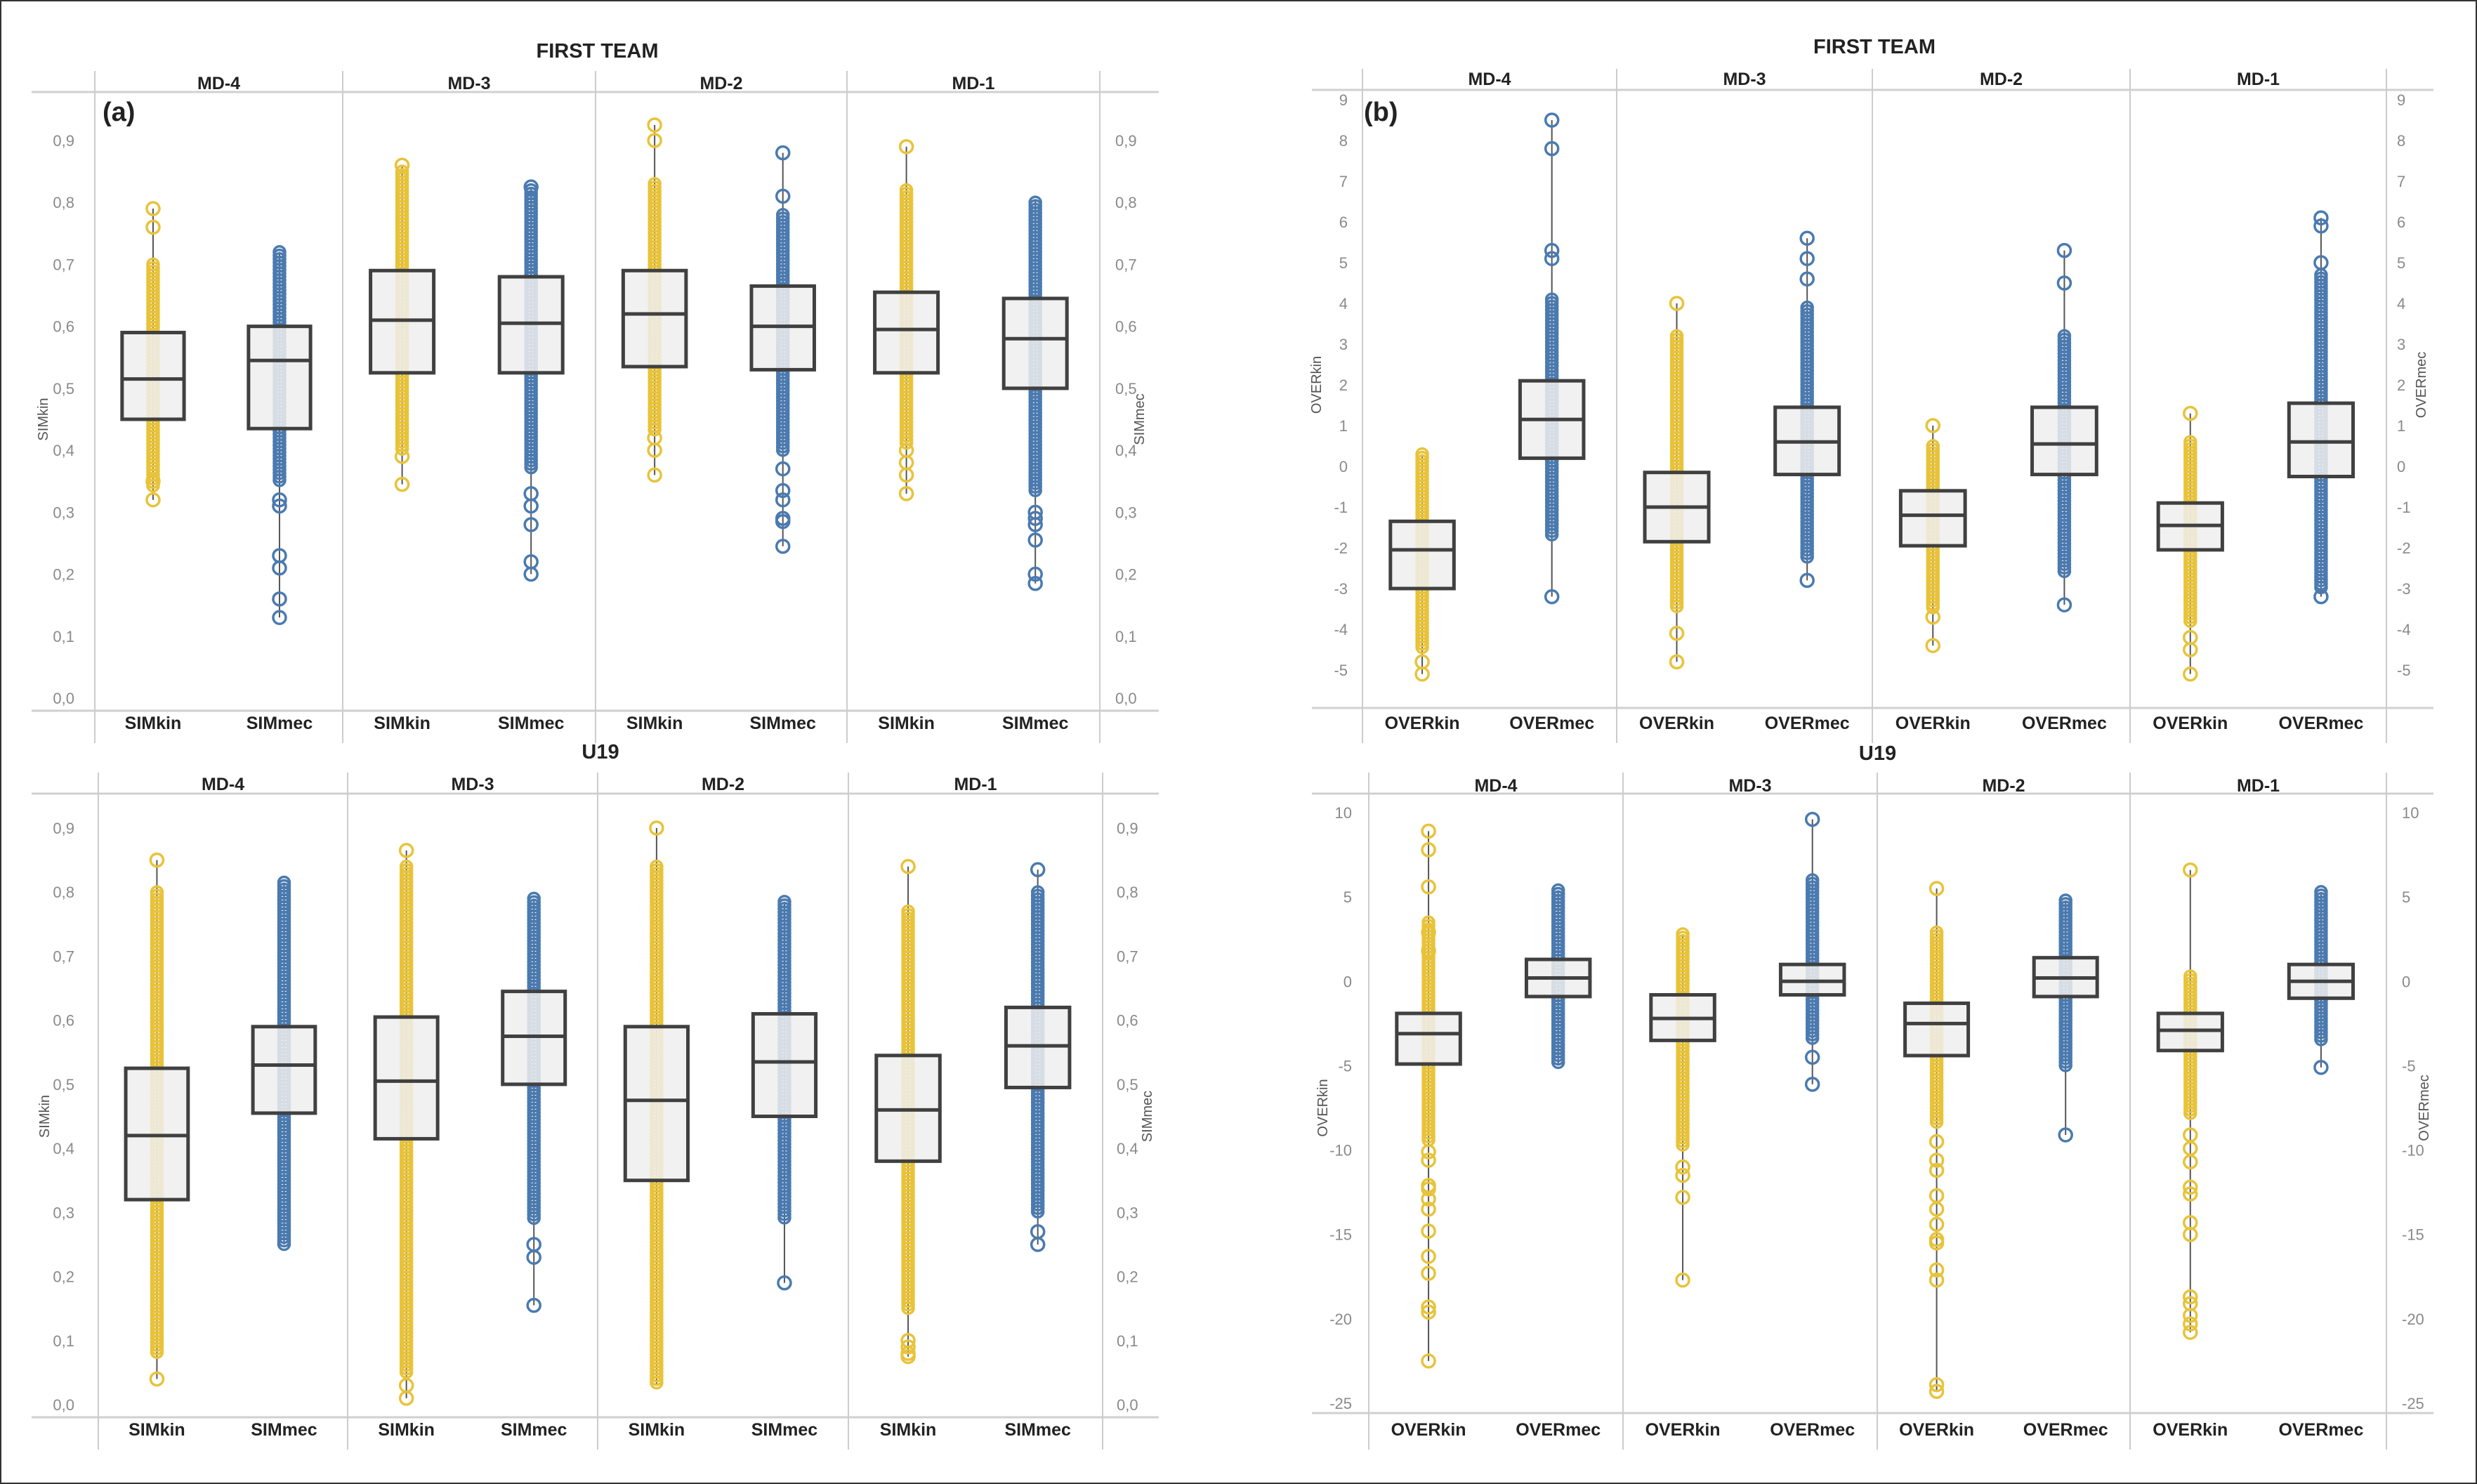 This screenshot has height=1484, width=2477. Describe the element at coordinates (2401, 181) in the screenshot. I see `y-tick-label-right: 7` at that location.